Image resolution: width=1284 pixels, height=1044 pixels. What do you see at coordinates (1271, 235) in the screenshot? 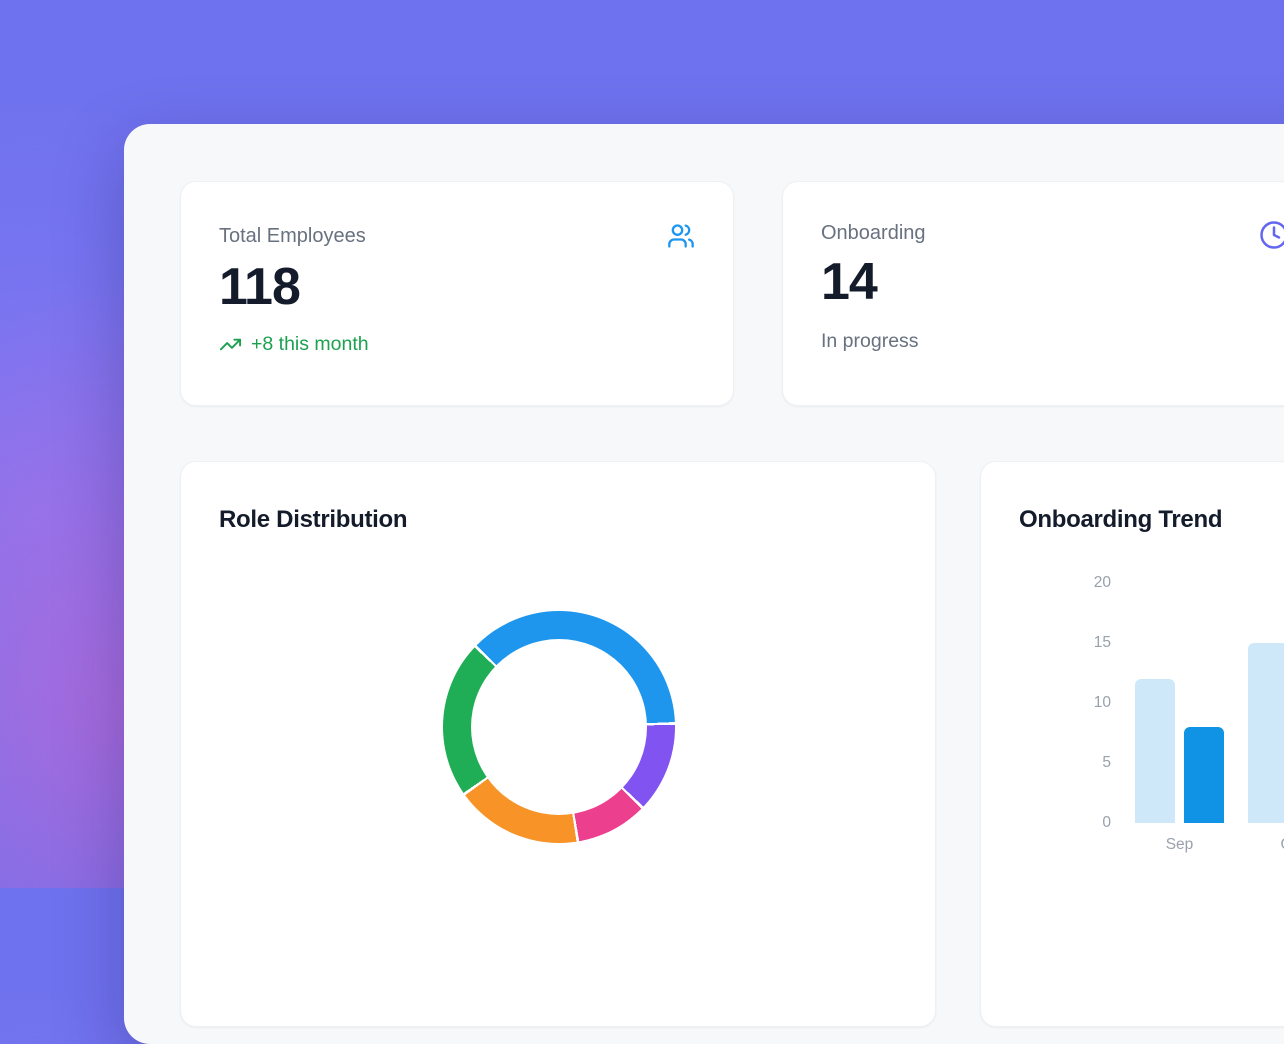
I see `clock-icon` at bounding box center [1271, 235].